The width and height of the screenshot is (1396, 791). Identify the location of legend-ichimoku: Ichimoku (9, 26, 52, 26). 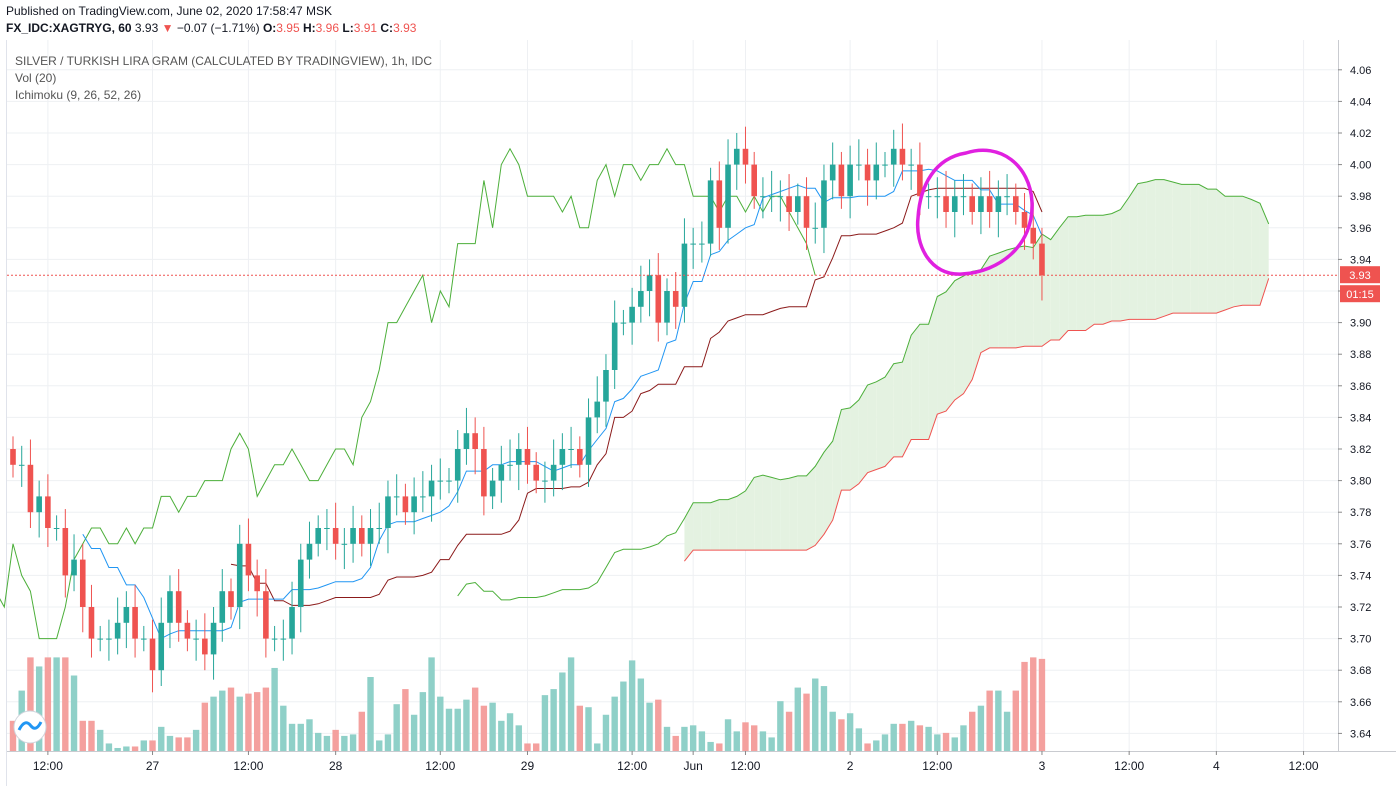
(78, 95).